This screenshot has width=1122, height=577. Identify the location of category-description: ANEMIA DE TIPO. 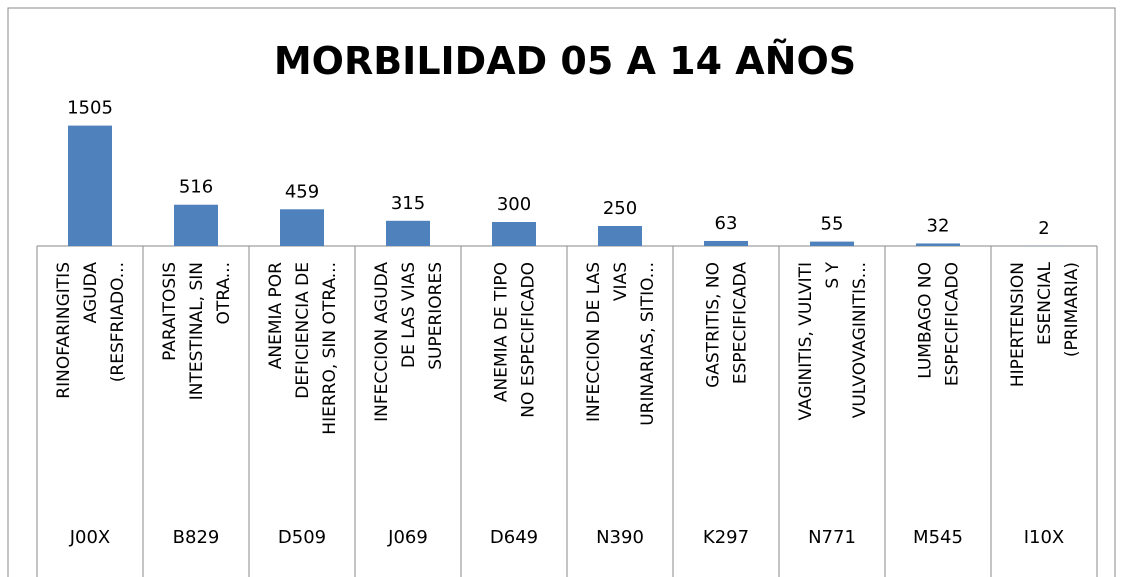
(502, 332).